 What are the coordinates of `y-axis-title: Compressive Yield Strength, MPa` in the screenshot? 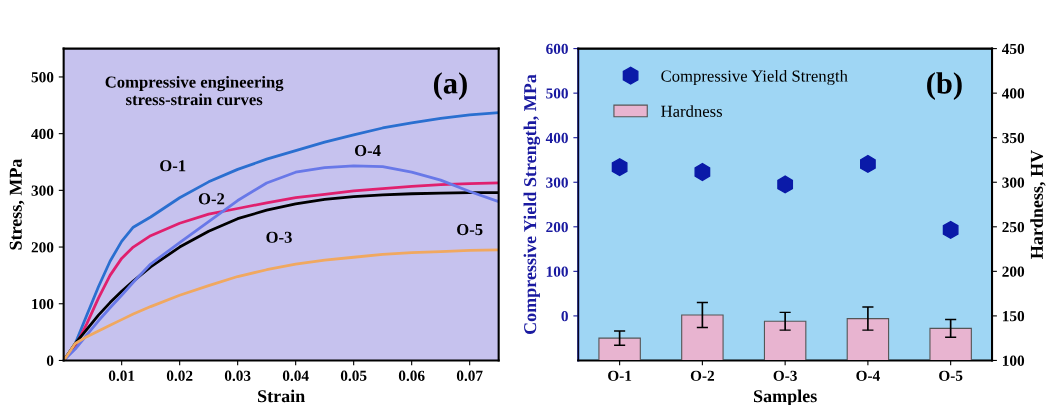 It's located at (532, 204).